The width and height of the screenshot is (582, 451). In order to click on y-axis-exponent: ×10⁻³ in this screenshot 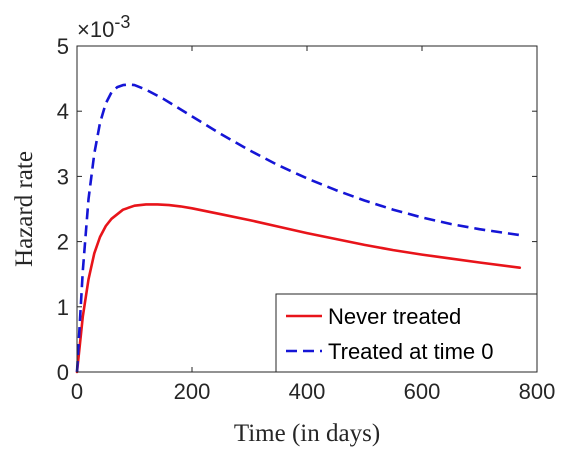, I will do `click(103, 27)`.